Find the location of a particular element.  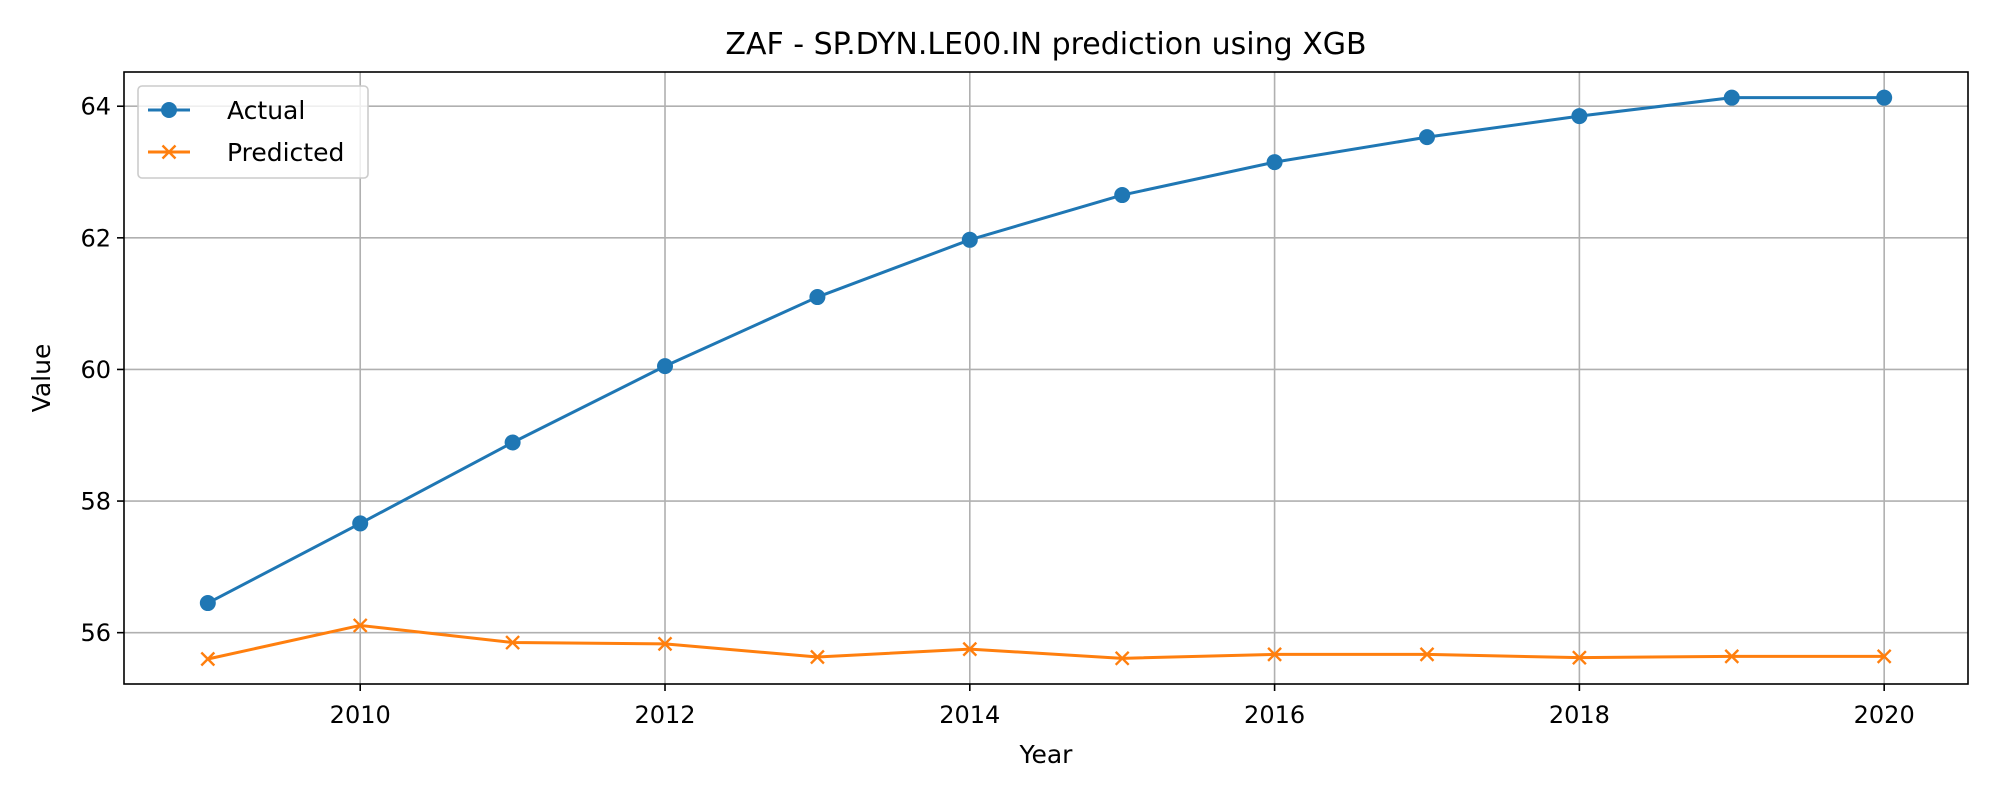

legend-box is located at coordinates (253, 132).